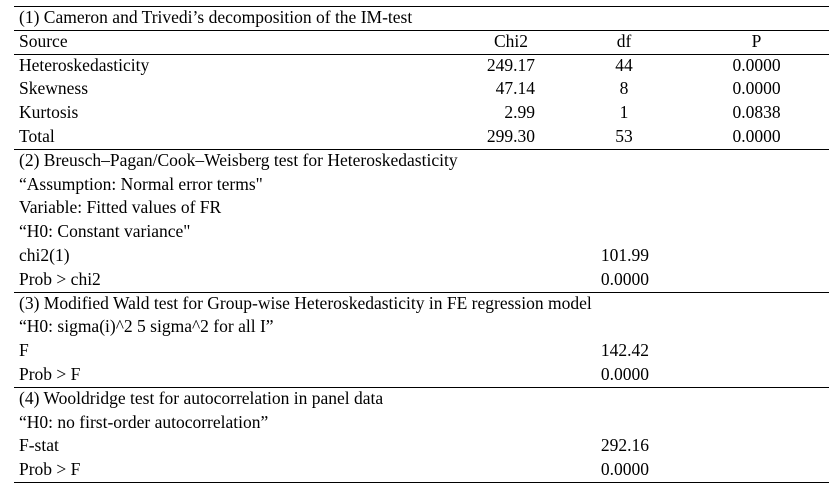  What do you see at coordinates (54, 88) in the screenshot?
I see `row-source: Skewness` at bounding box center [54, 88].